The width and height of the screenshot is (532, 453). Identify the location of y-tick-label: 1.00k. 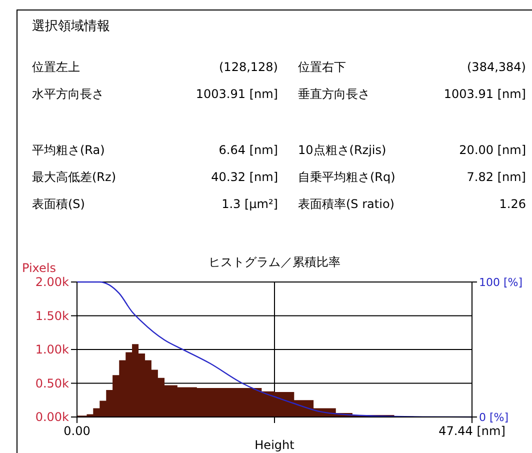
(52, 349).